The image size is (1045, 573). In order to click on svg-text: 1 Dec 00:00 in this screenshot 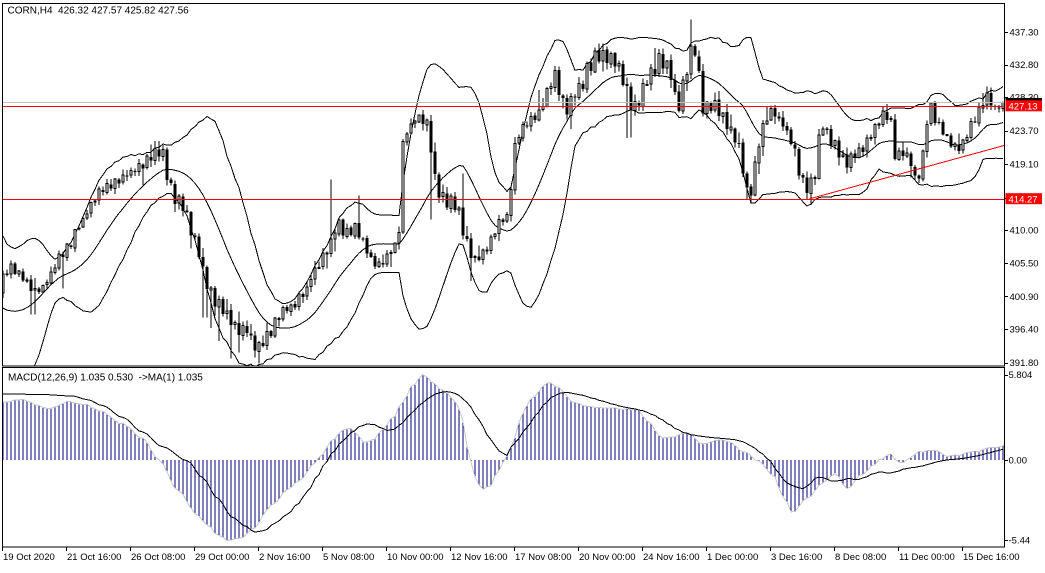, I will do `click(732, 557)`.